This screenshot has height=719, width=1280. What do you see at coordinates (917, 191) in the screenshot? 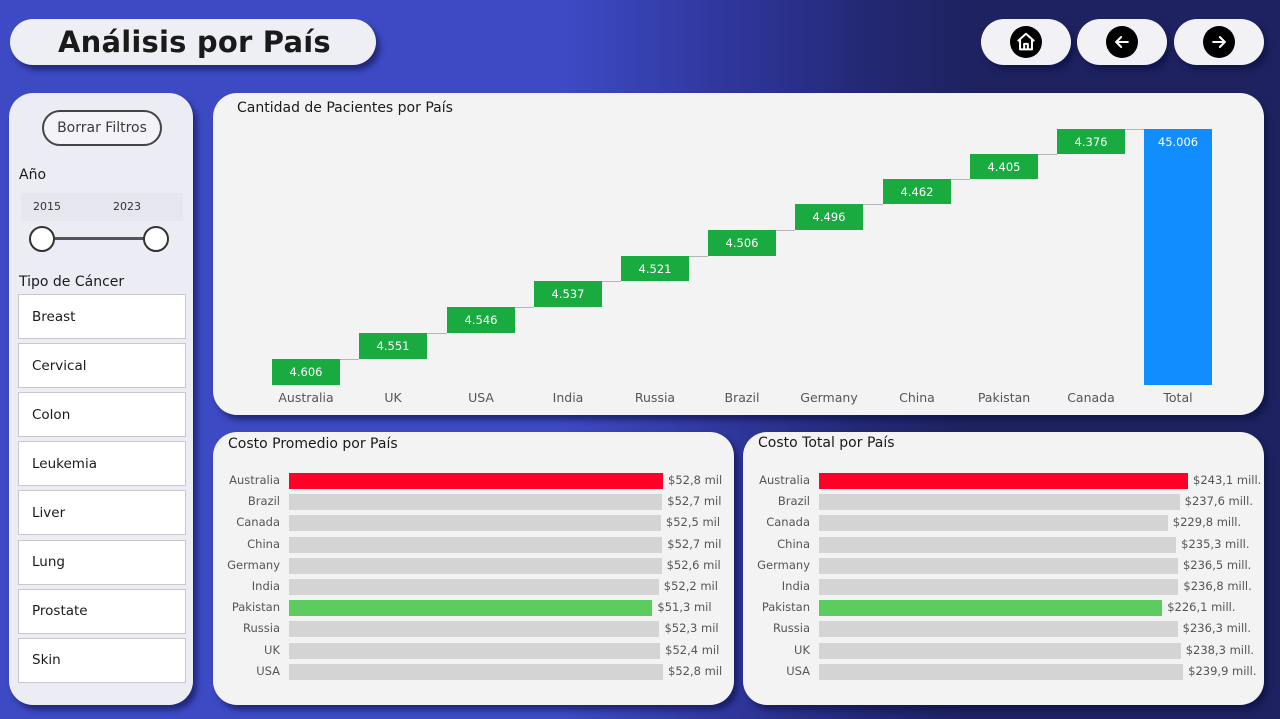
I see `waterfall-bar-china: 4.462` at bounding box center [917, 191].